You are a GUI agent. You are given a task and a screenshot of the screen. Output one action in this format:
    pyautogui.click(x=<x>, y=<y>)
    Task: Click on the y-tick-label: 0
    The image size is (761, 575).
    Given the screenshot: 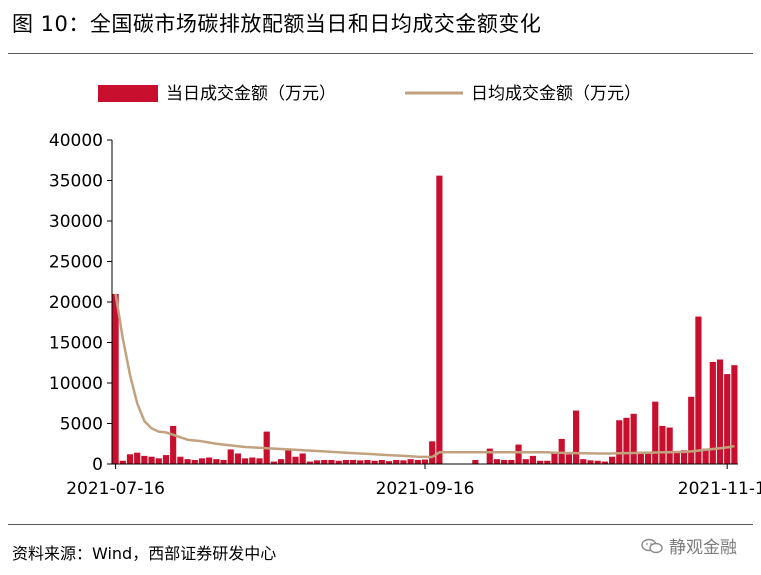 What is the action you would take?
    pyautogui.click(x=97, y=465)
    